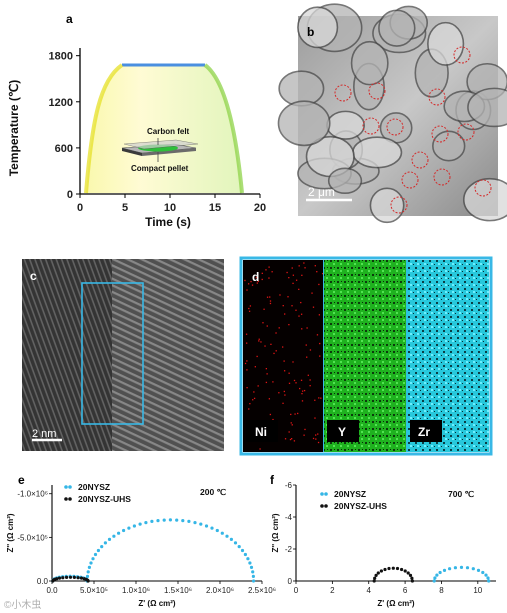 The image size is (507, 613). Describe the element at coordinates (52, 590) in the screenshot. I see `e-x-tick-label-0: 0.0` at that location.